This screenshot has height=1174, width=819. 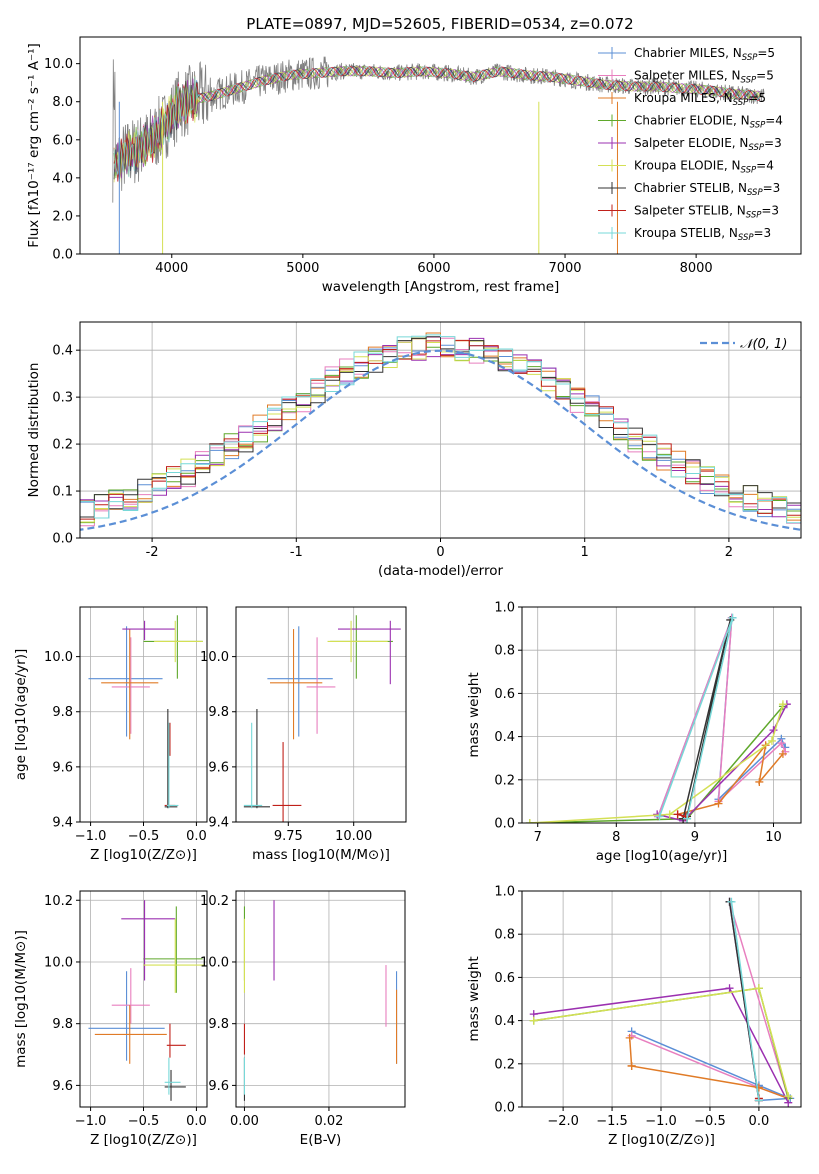 I want to click on legend-label-5: Salpeter ELODIE, NSSP=3, so click(x=708, y=144).